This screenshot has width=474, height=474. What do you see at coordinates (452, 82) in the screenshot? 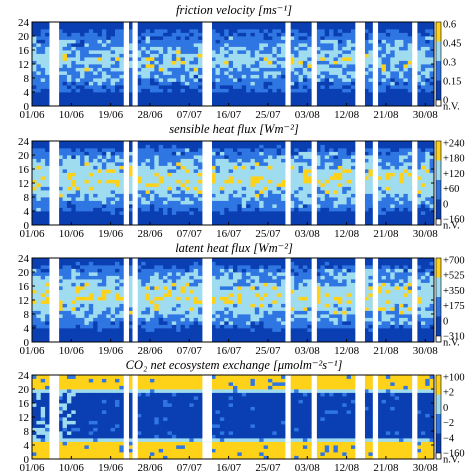
I see `colorbar-tick-label: 0.15` at bounding box center [452, 82].